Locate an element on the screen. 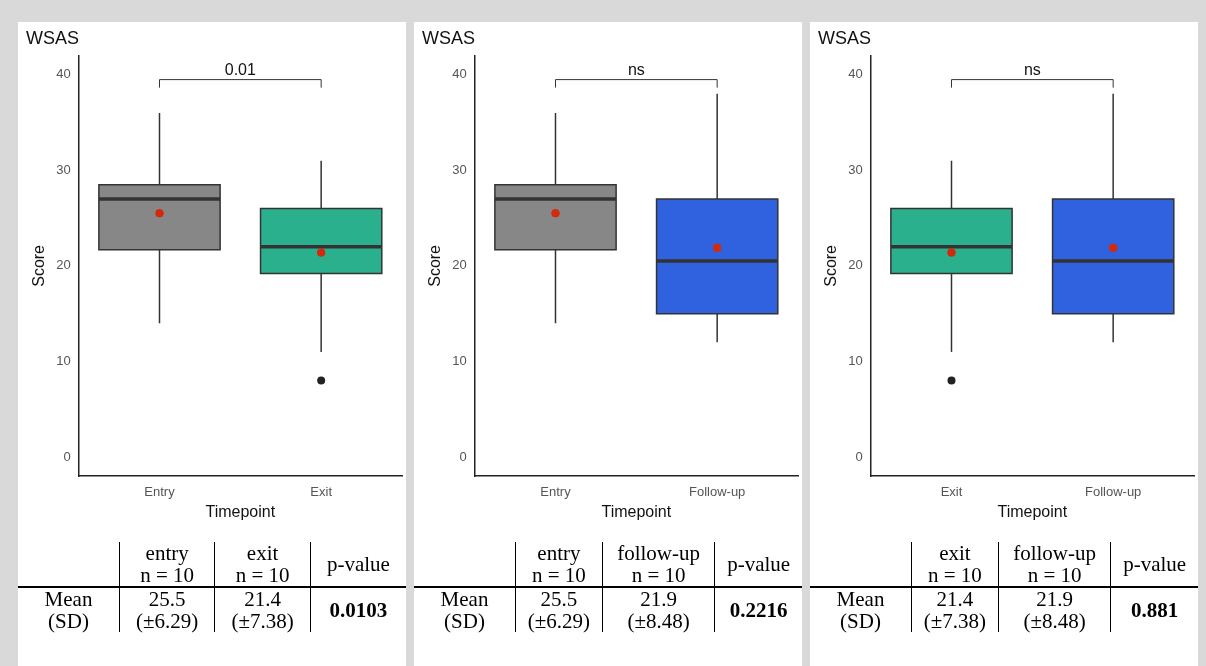 The image size is (1206, 666). annotation: 0.01 is located at coordinates (240, 70).